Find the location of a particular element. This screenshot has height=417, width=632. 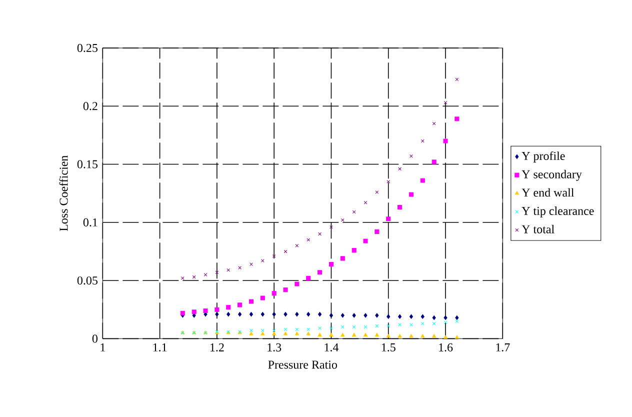

legend-label: Y total is located at coordinates (538, 229).